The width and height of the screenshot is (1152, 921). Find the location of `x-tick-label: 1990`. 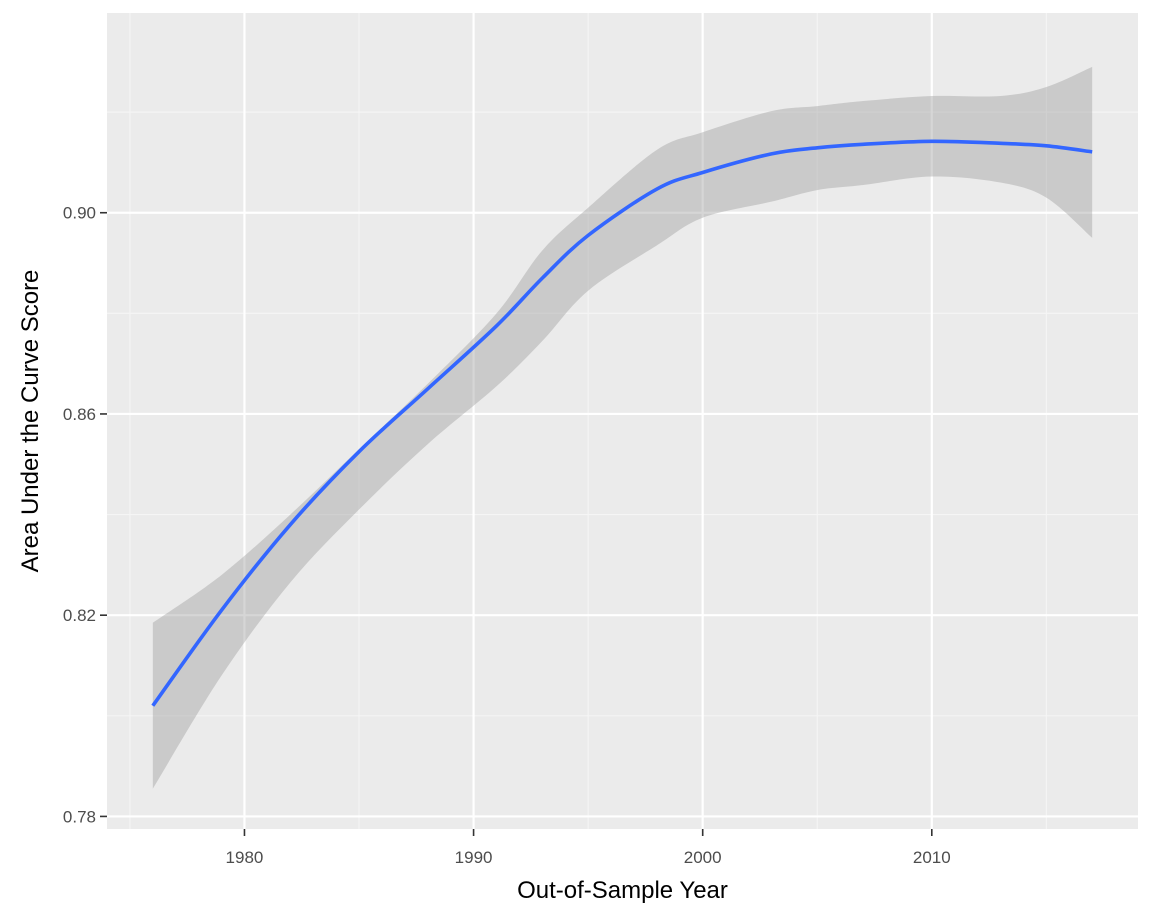

x-tick-label: 1990 is located at coordinates (474, 857).